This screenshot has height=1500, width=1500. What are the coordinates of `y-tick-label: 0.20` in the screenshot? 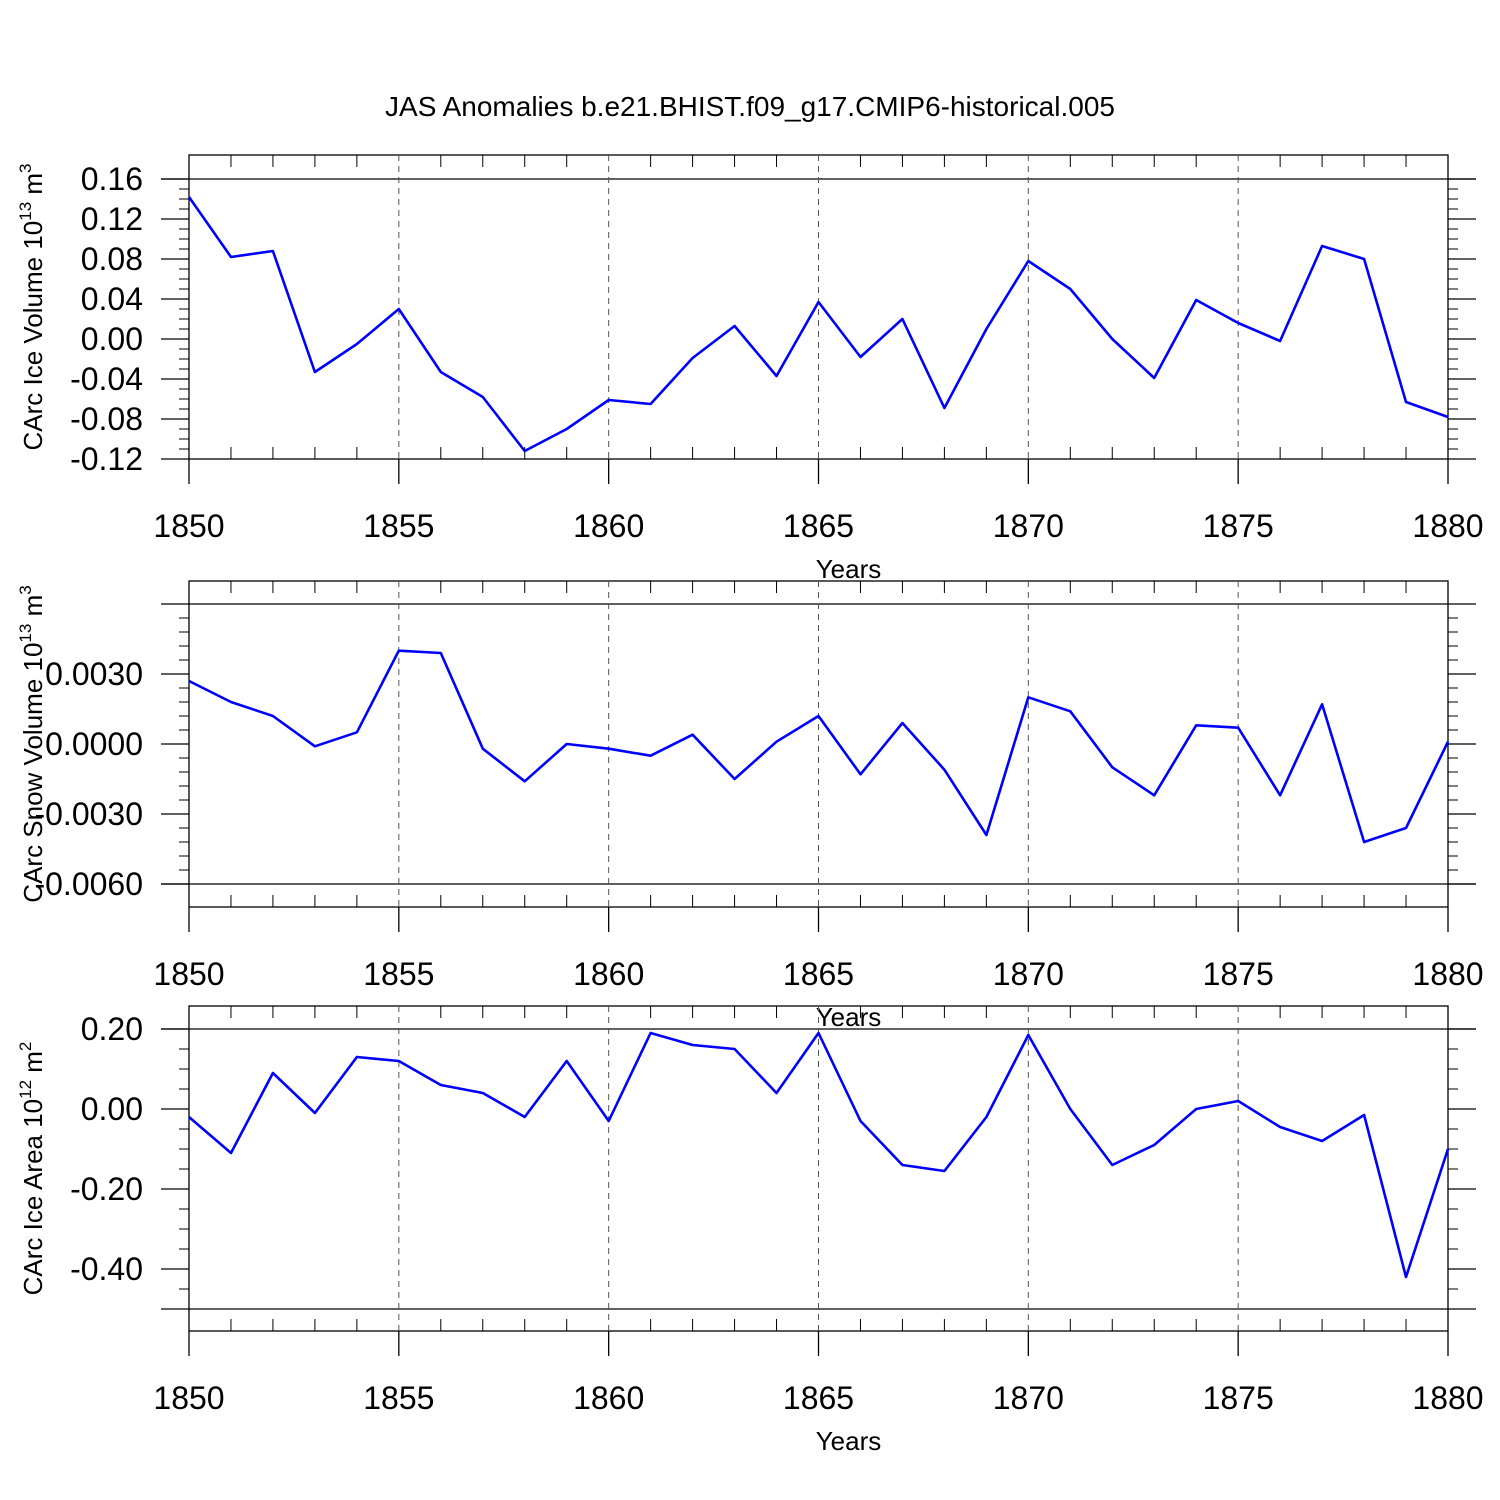 It's located at (112, 1029).